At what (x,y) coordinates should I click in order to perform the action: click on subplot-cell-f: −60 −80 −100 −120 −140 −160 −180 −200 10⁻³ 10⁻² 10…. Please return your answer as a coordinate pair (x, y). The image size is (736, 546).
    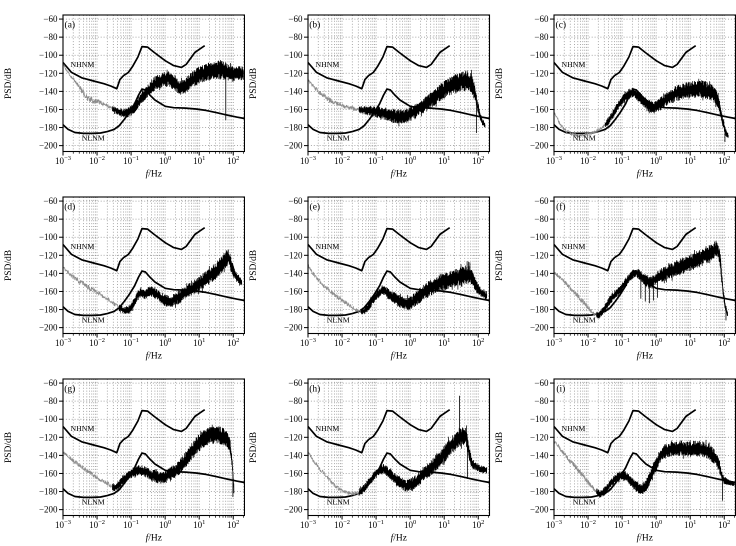
    Looking at the image, I should click on (613, 273).